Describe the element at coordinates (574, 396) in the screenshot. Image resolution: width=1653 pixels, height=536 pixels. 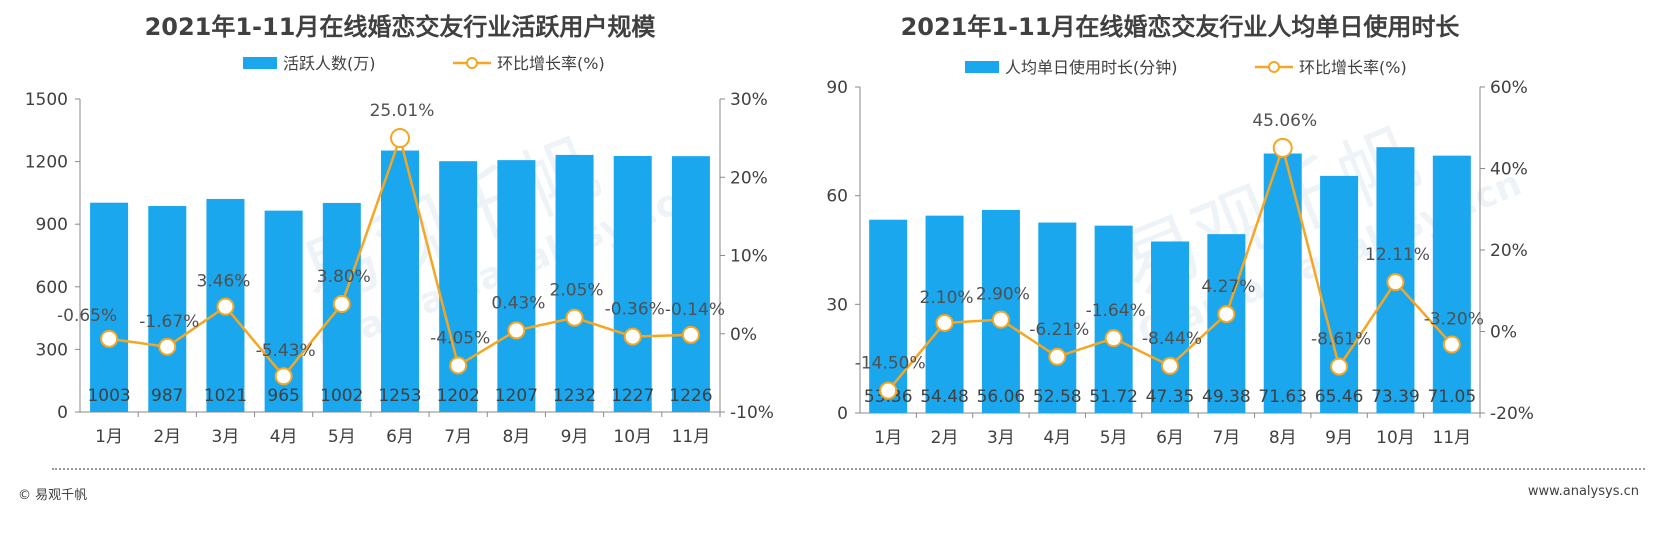
I see `bar-data-label: 1232` at that location.